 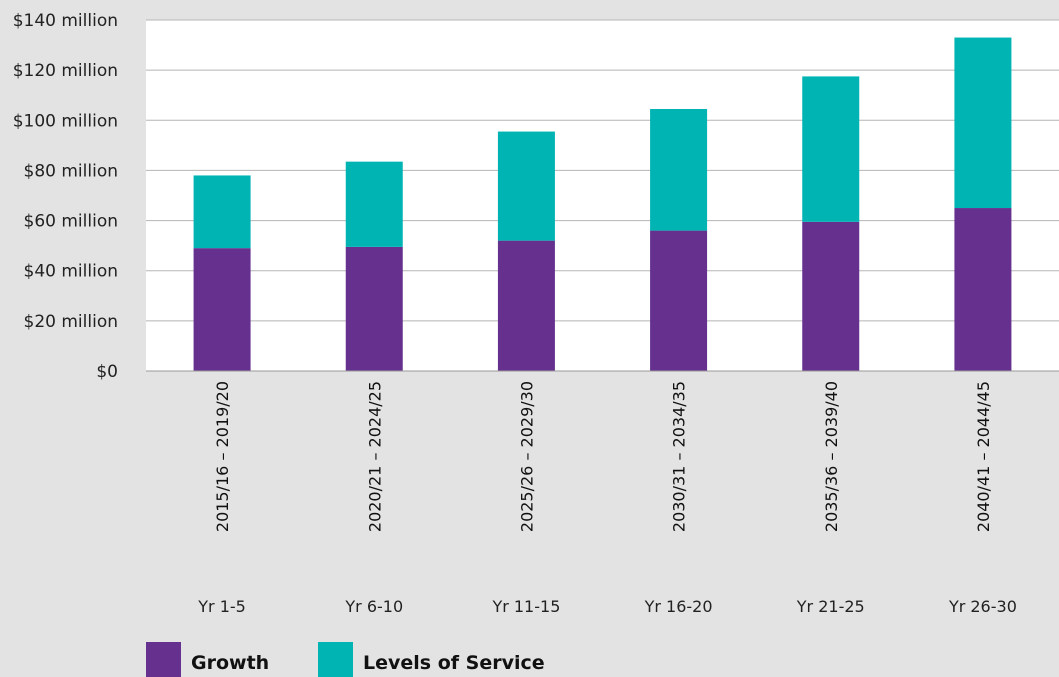 I want to click on x-tick-label: 2040/41 – 2044/45, so click(x=983, y=456).